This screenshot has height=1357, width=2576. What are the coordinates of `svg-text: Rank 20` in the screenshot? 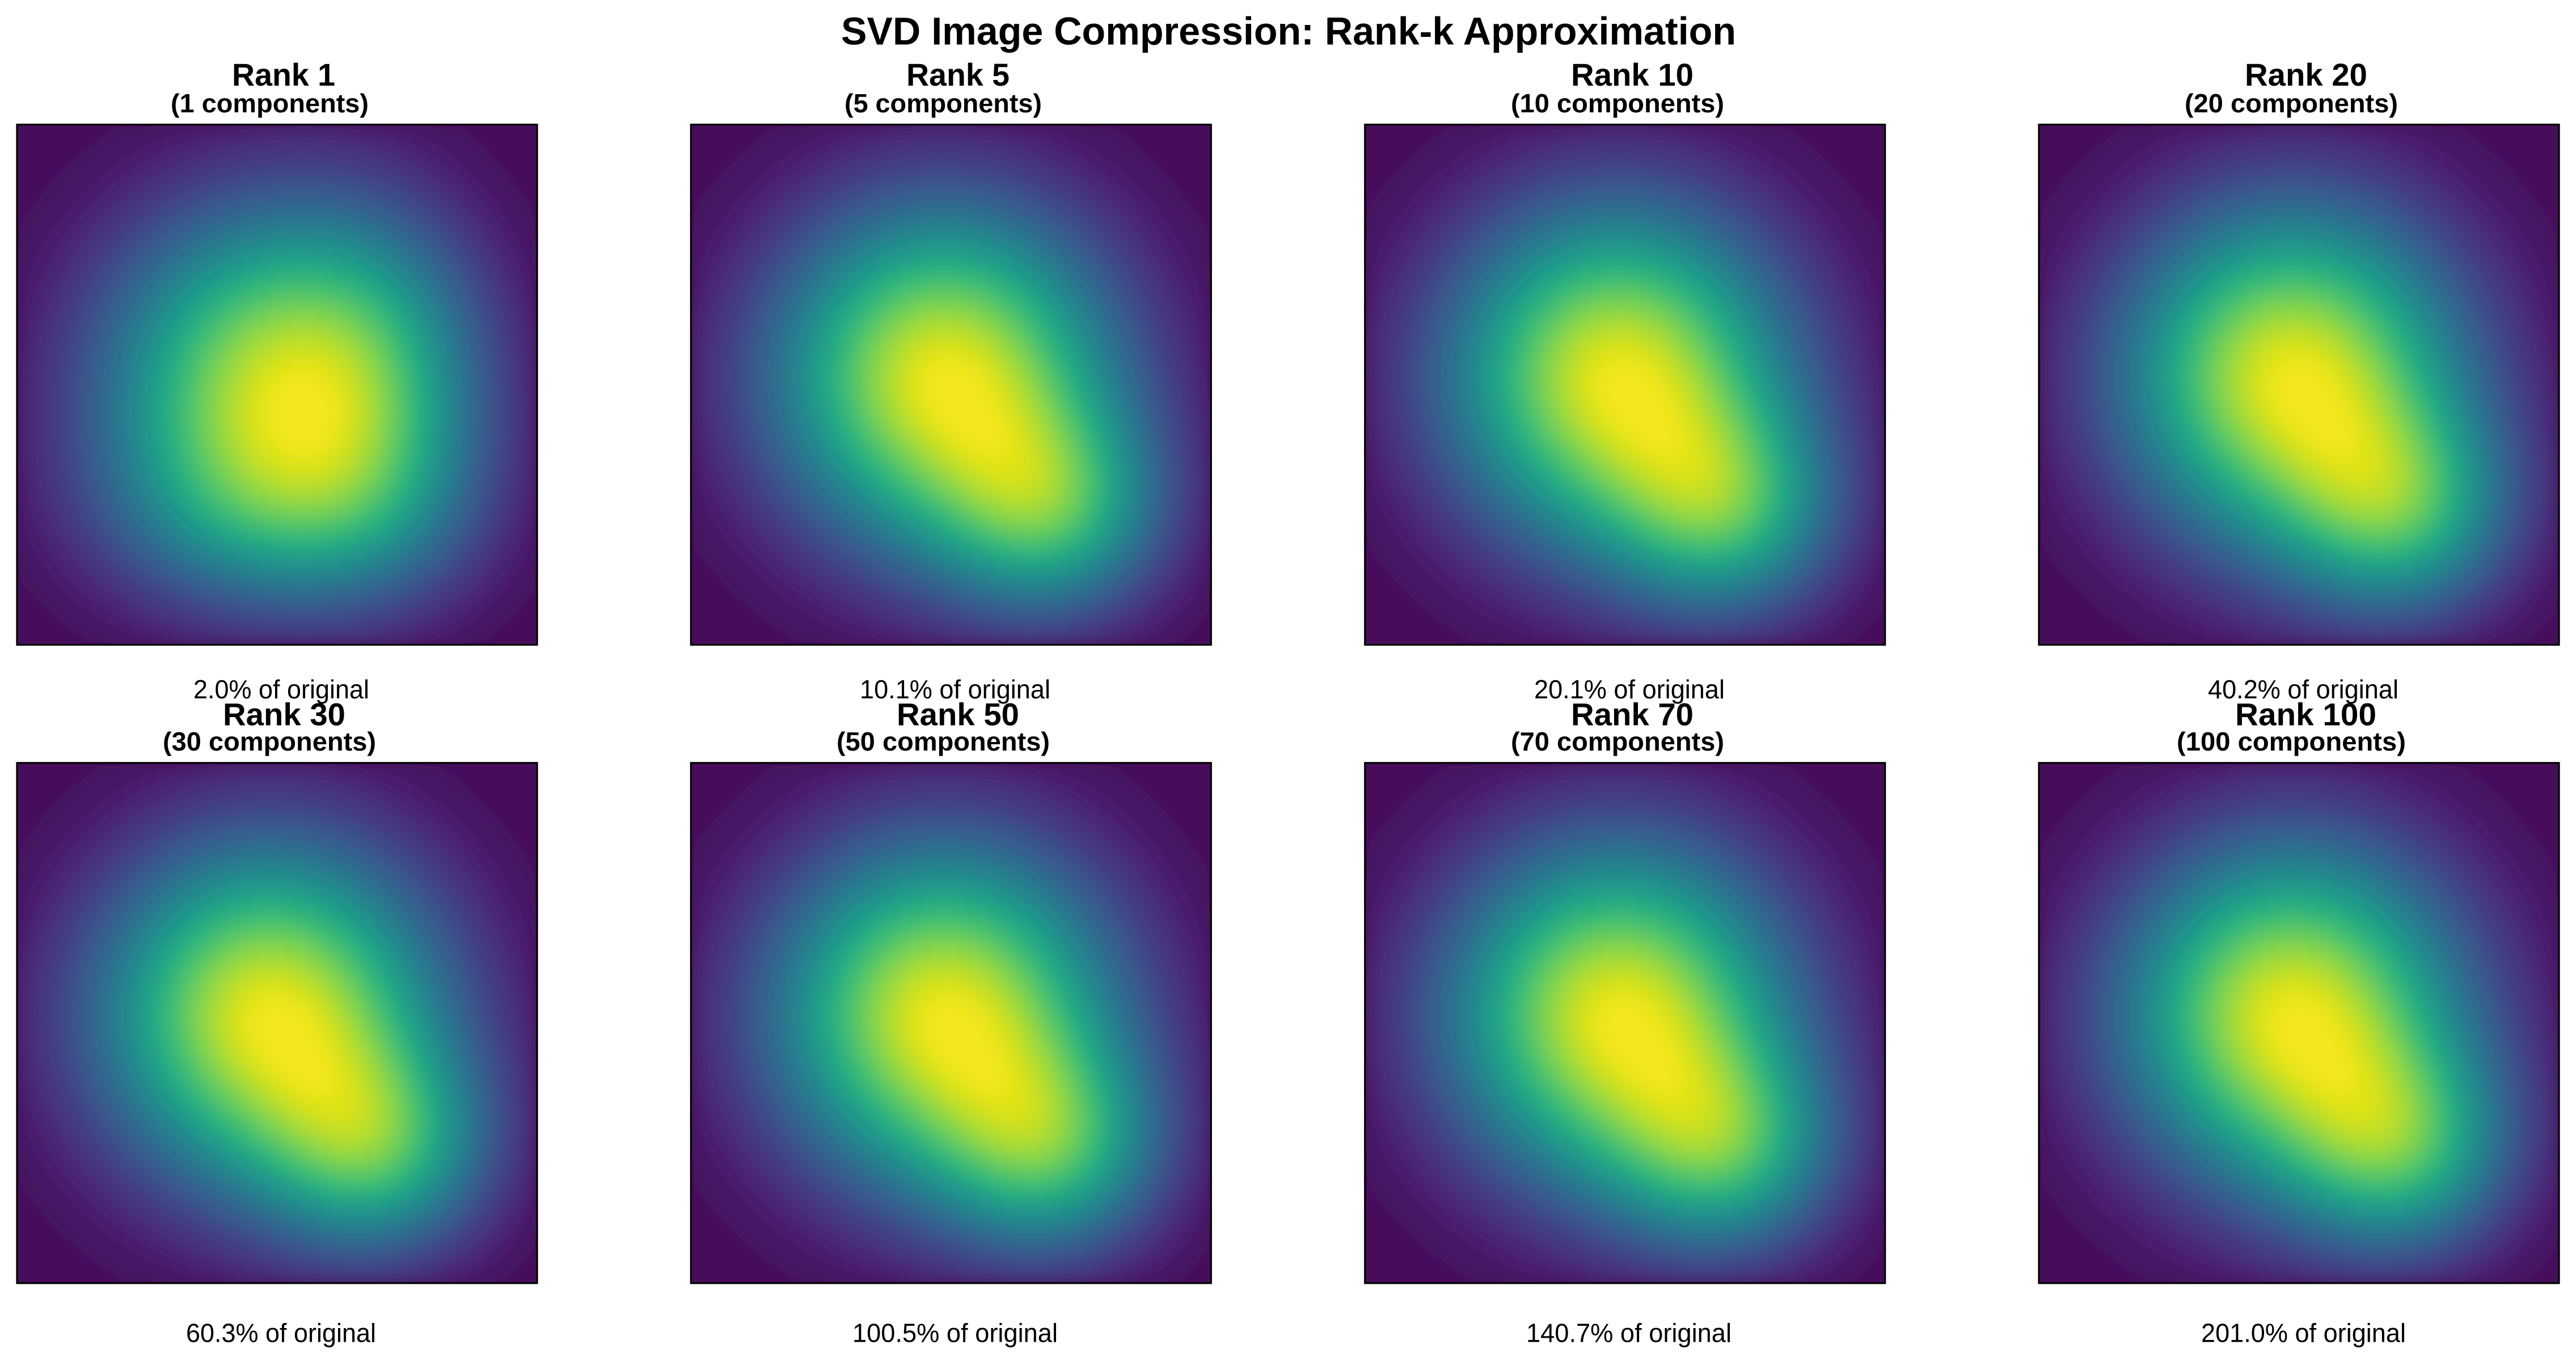 It's located at (2306, 74).